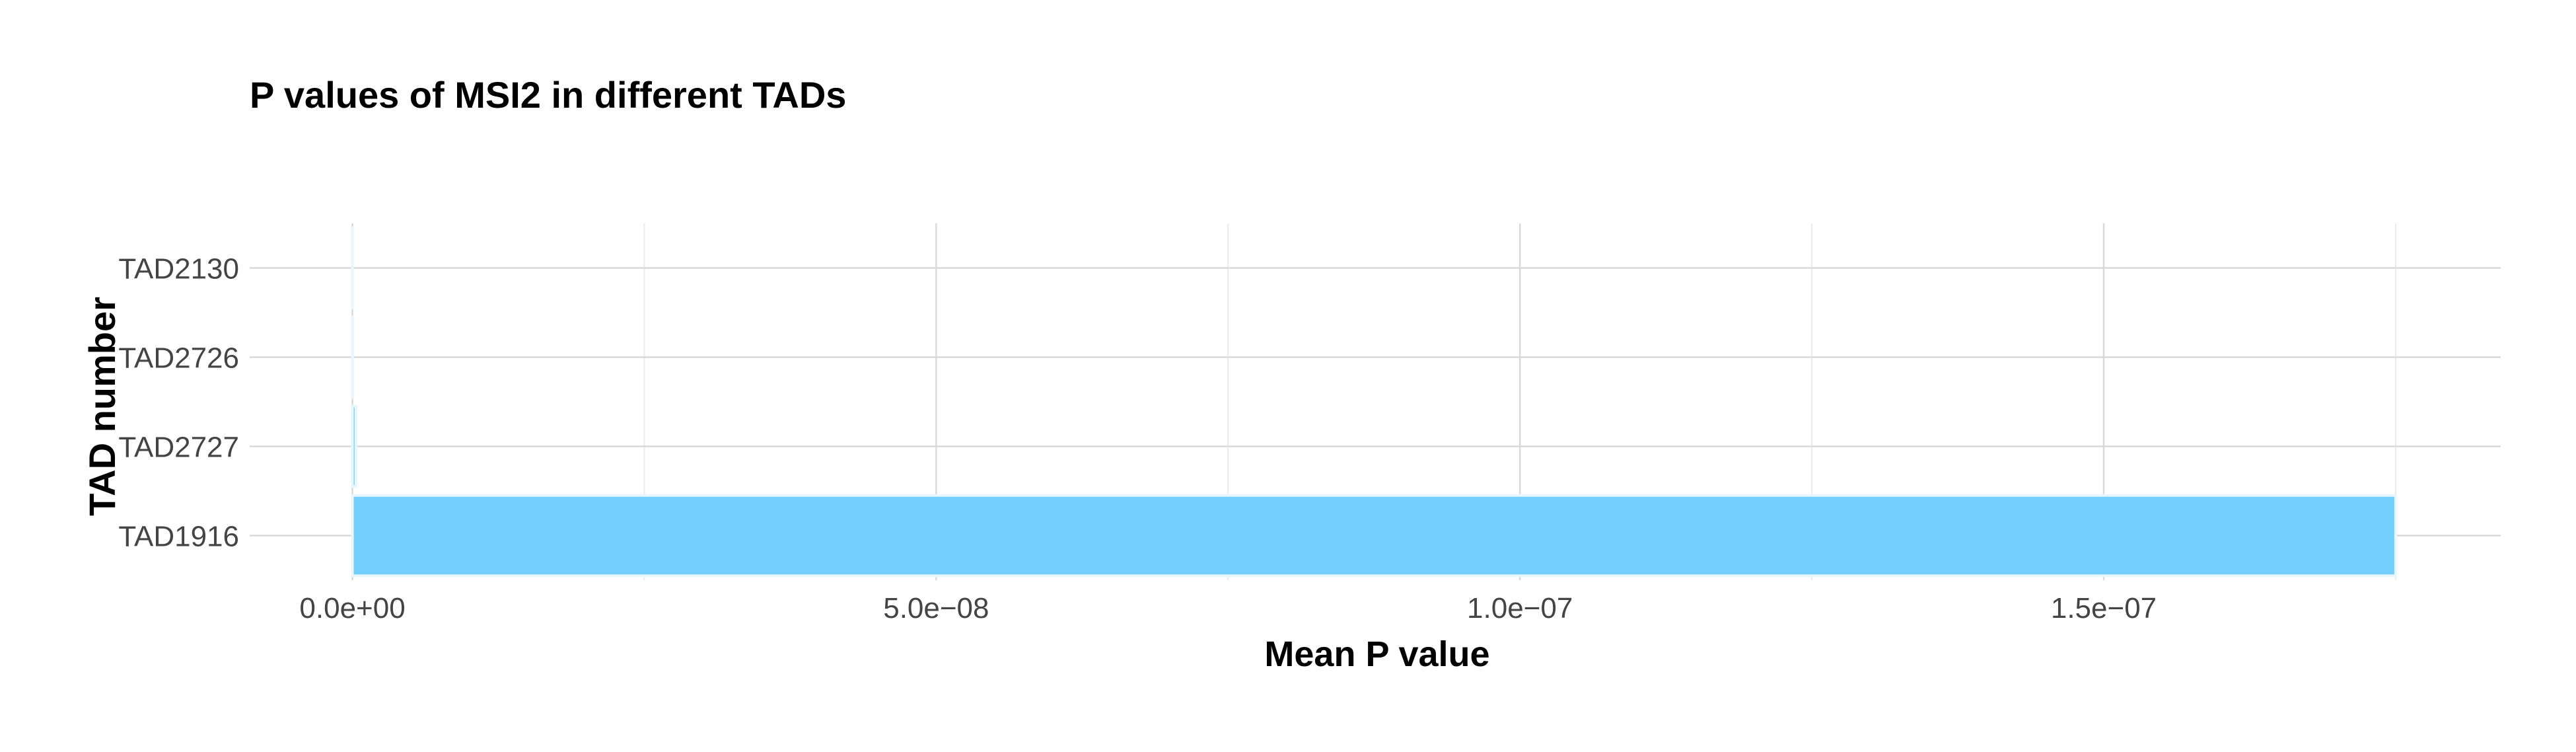  I want to click on bar-tad1916, so click(1374, 536).